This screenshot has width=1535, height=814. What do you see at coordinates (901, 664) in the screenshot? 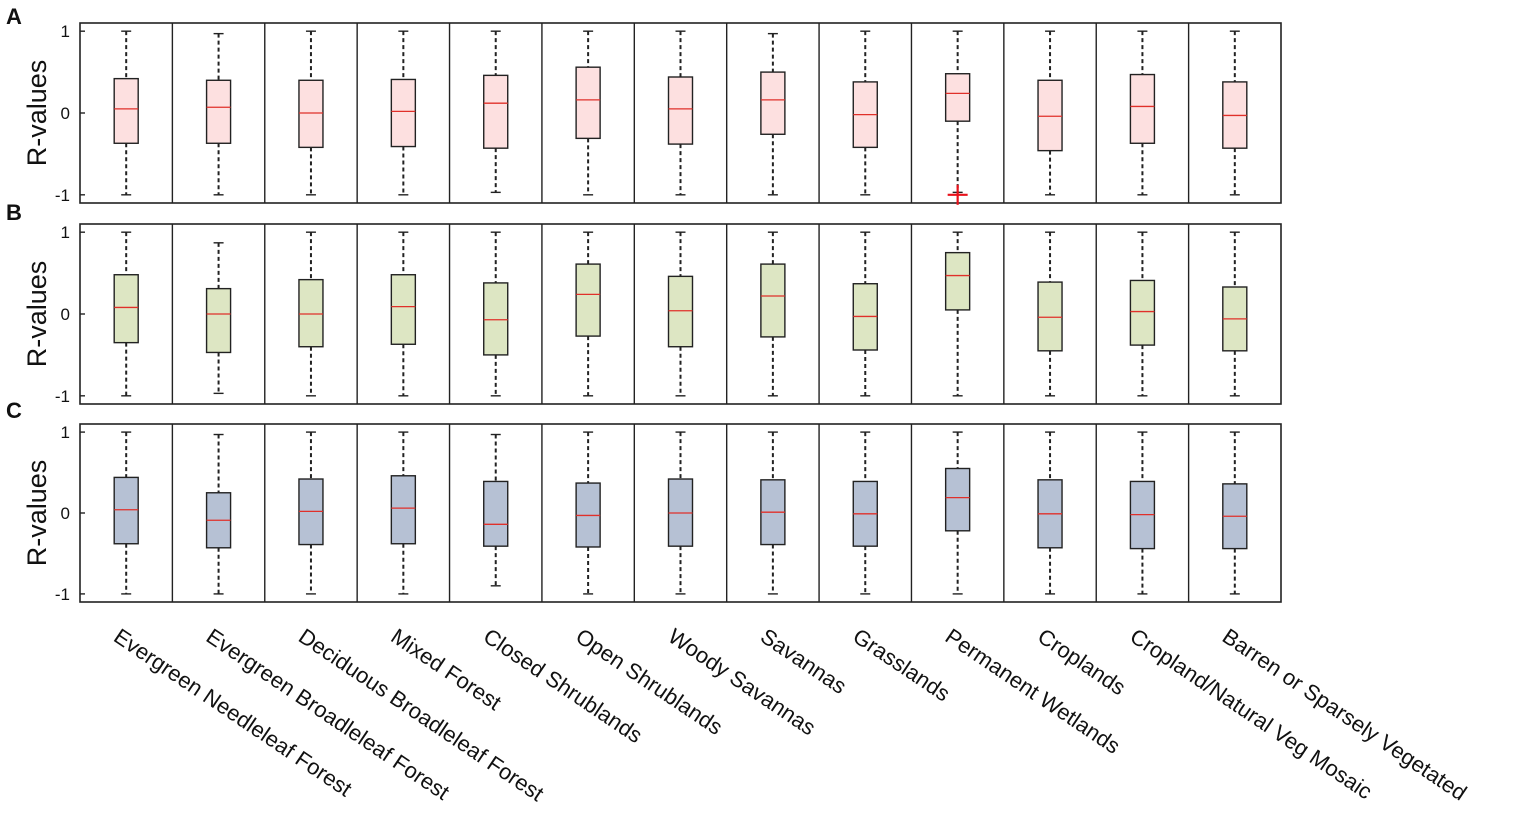
I see `category-label: Grasslands` at bounding box center [901, 664].